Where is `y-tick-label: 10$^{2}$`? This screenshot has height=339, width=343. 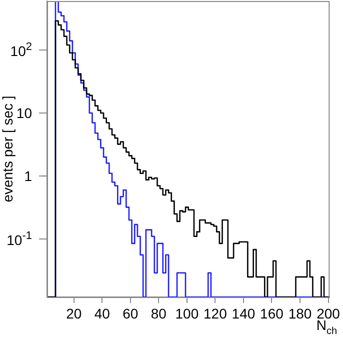 y-tick-label: 10$^{2}$ is located at coordinates (21, 50).